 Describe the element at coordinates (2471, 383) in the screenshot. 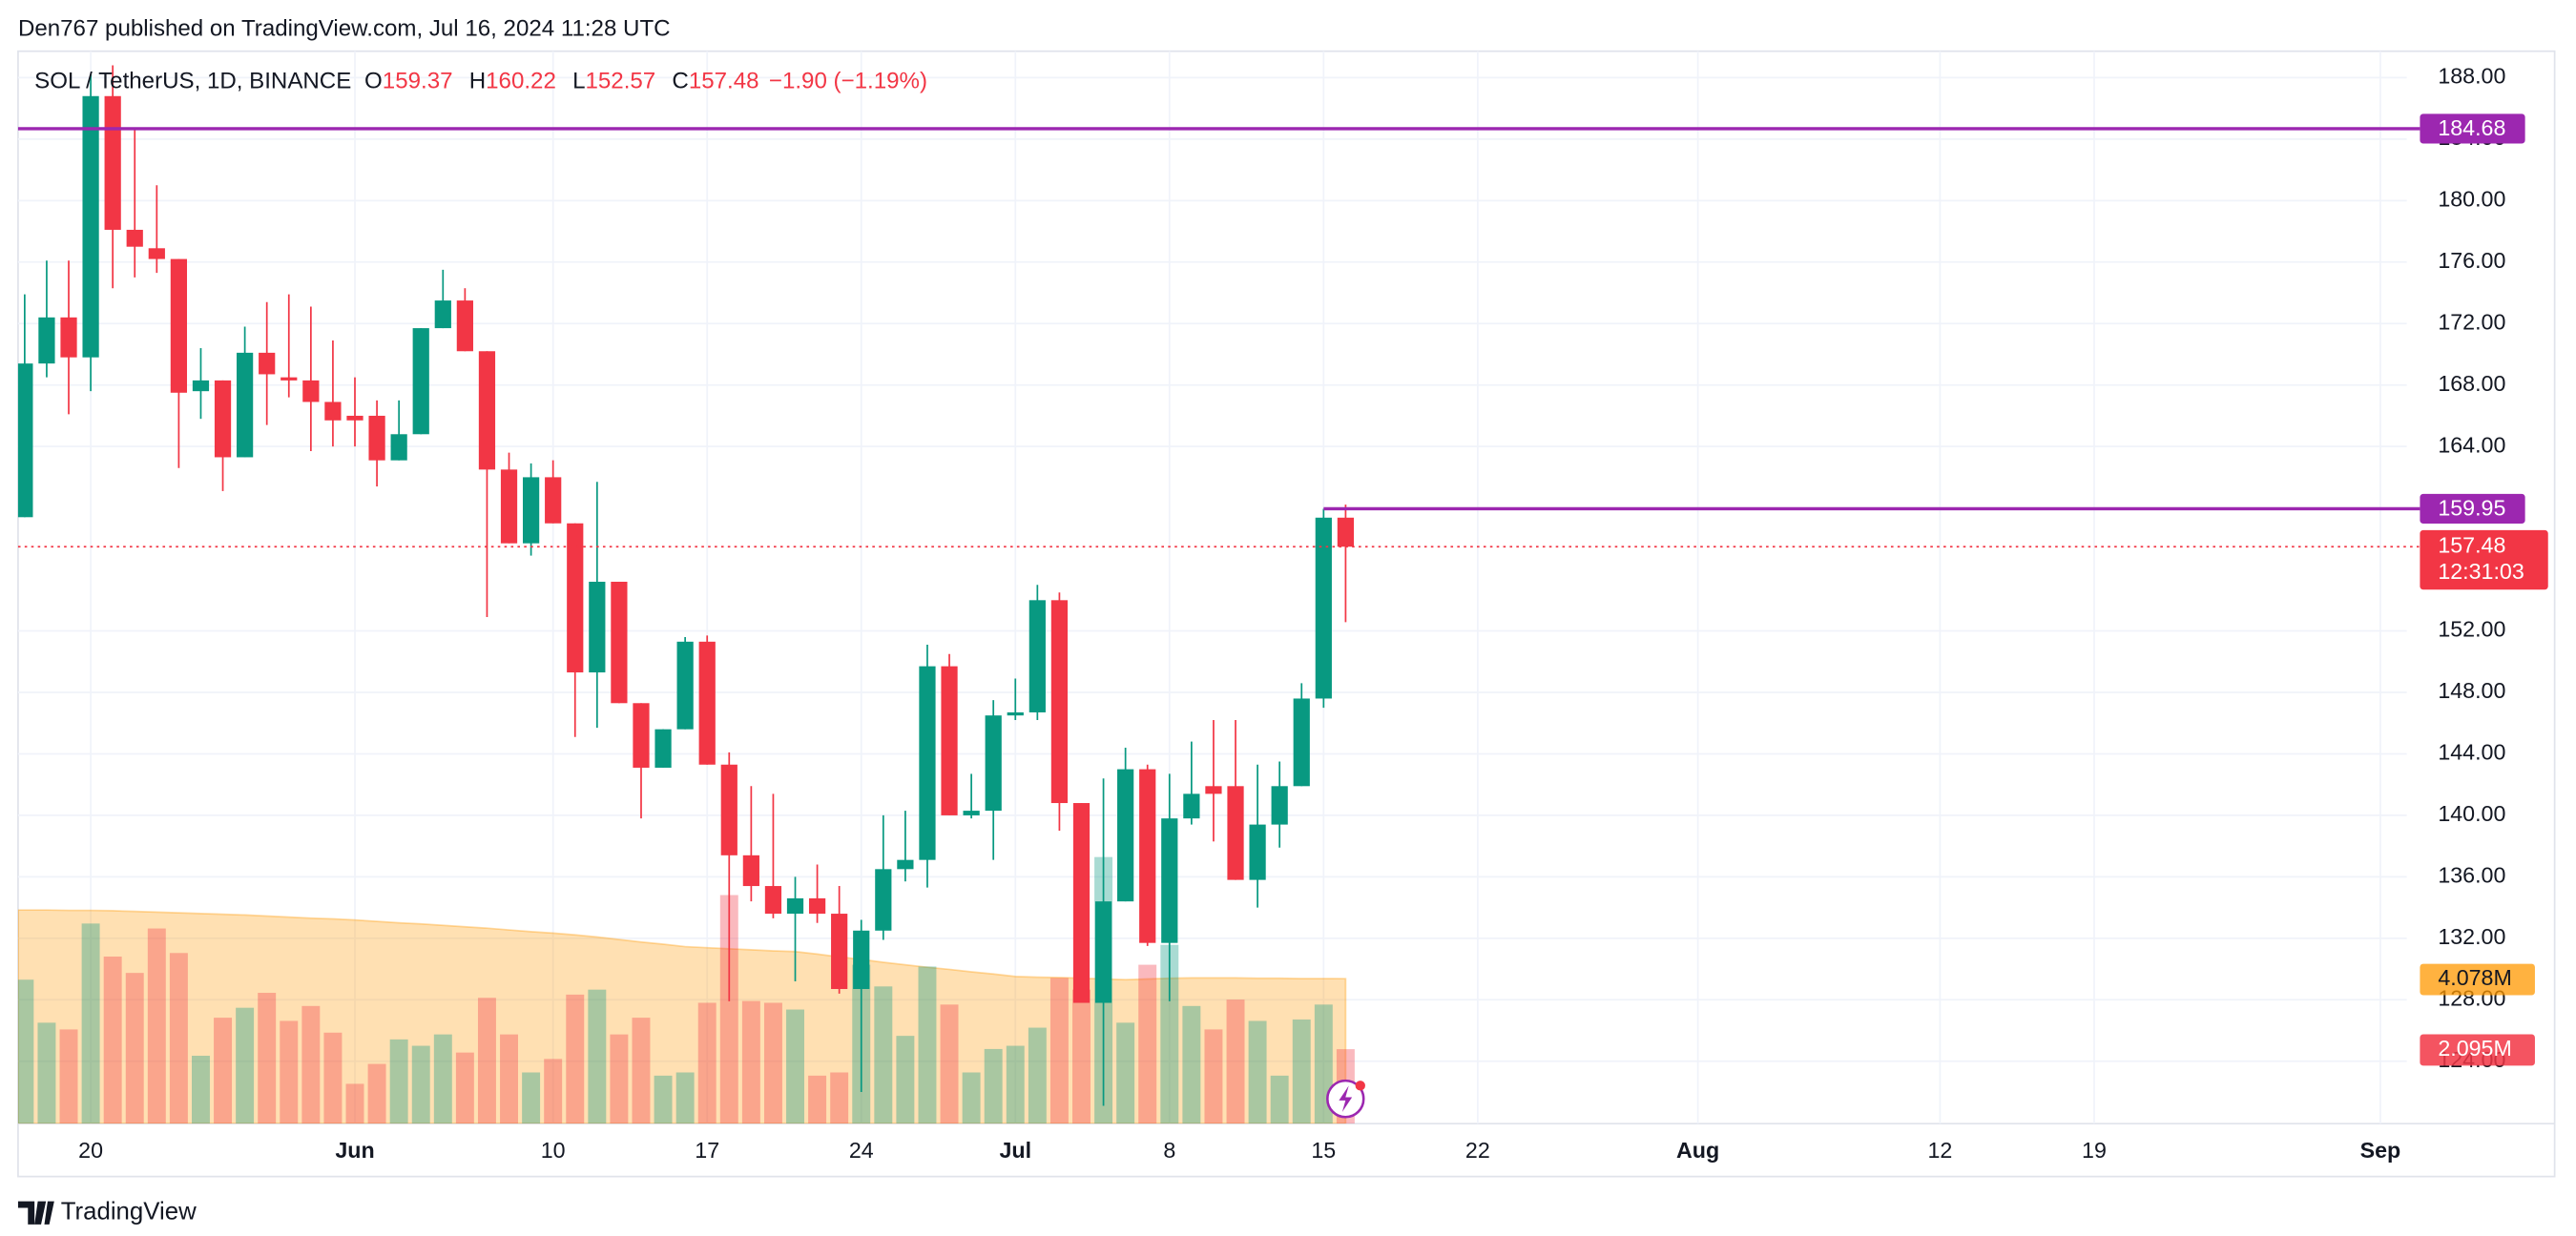

I see `y-tick-label: 168.00` at that location.